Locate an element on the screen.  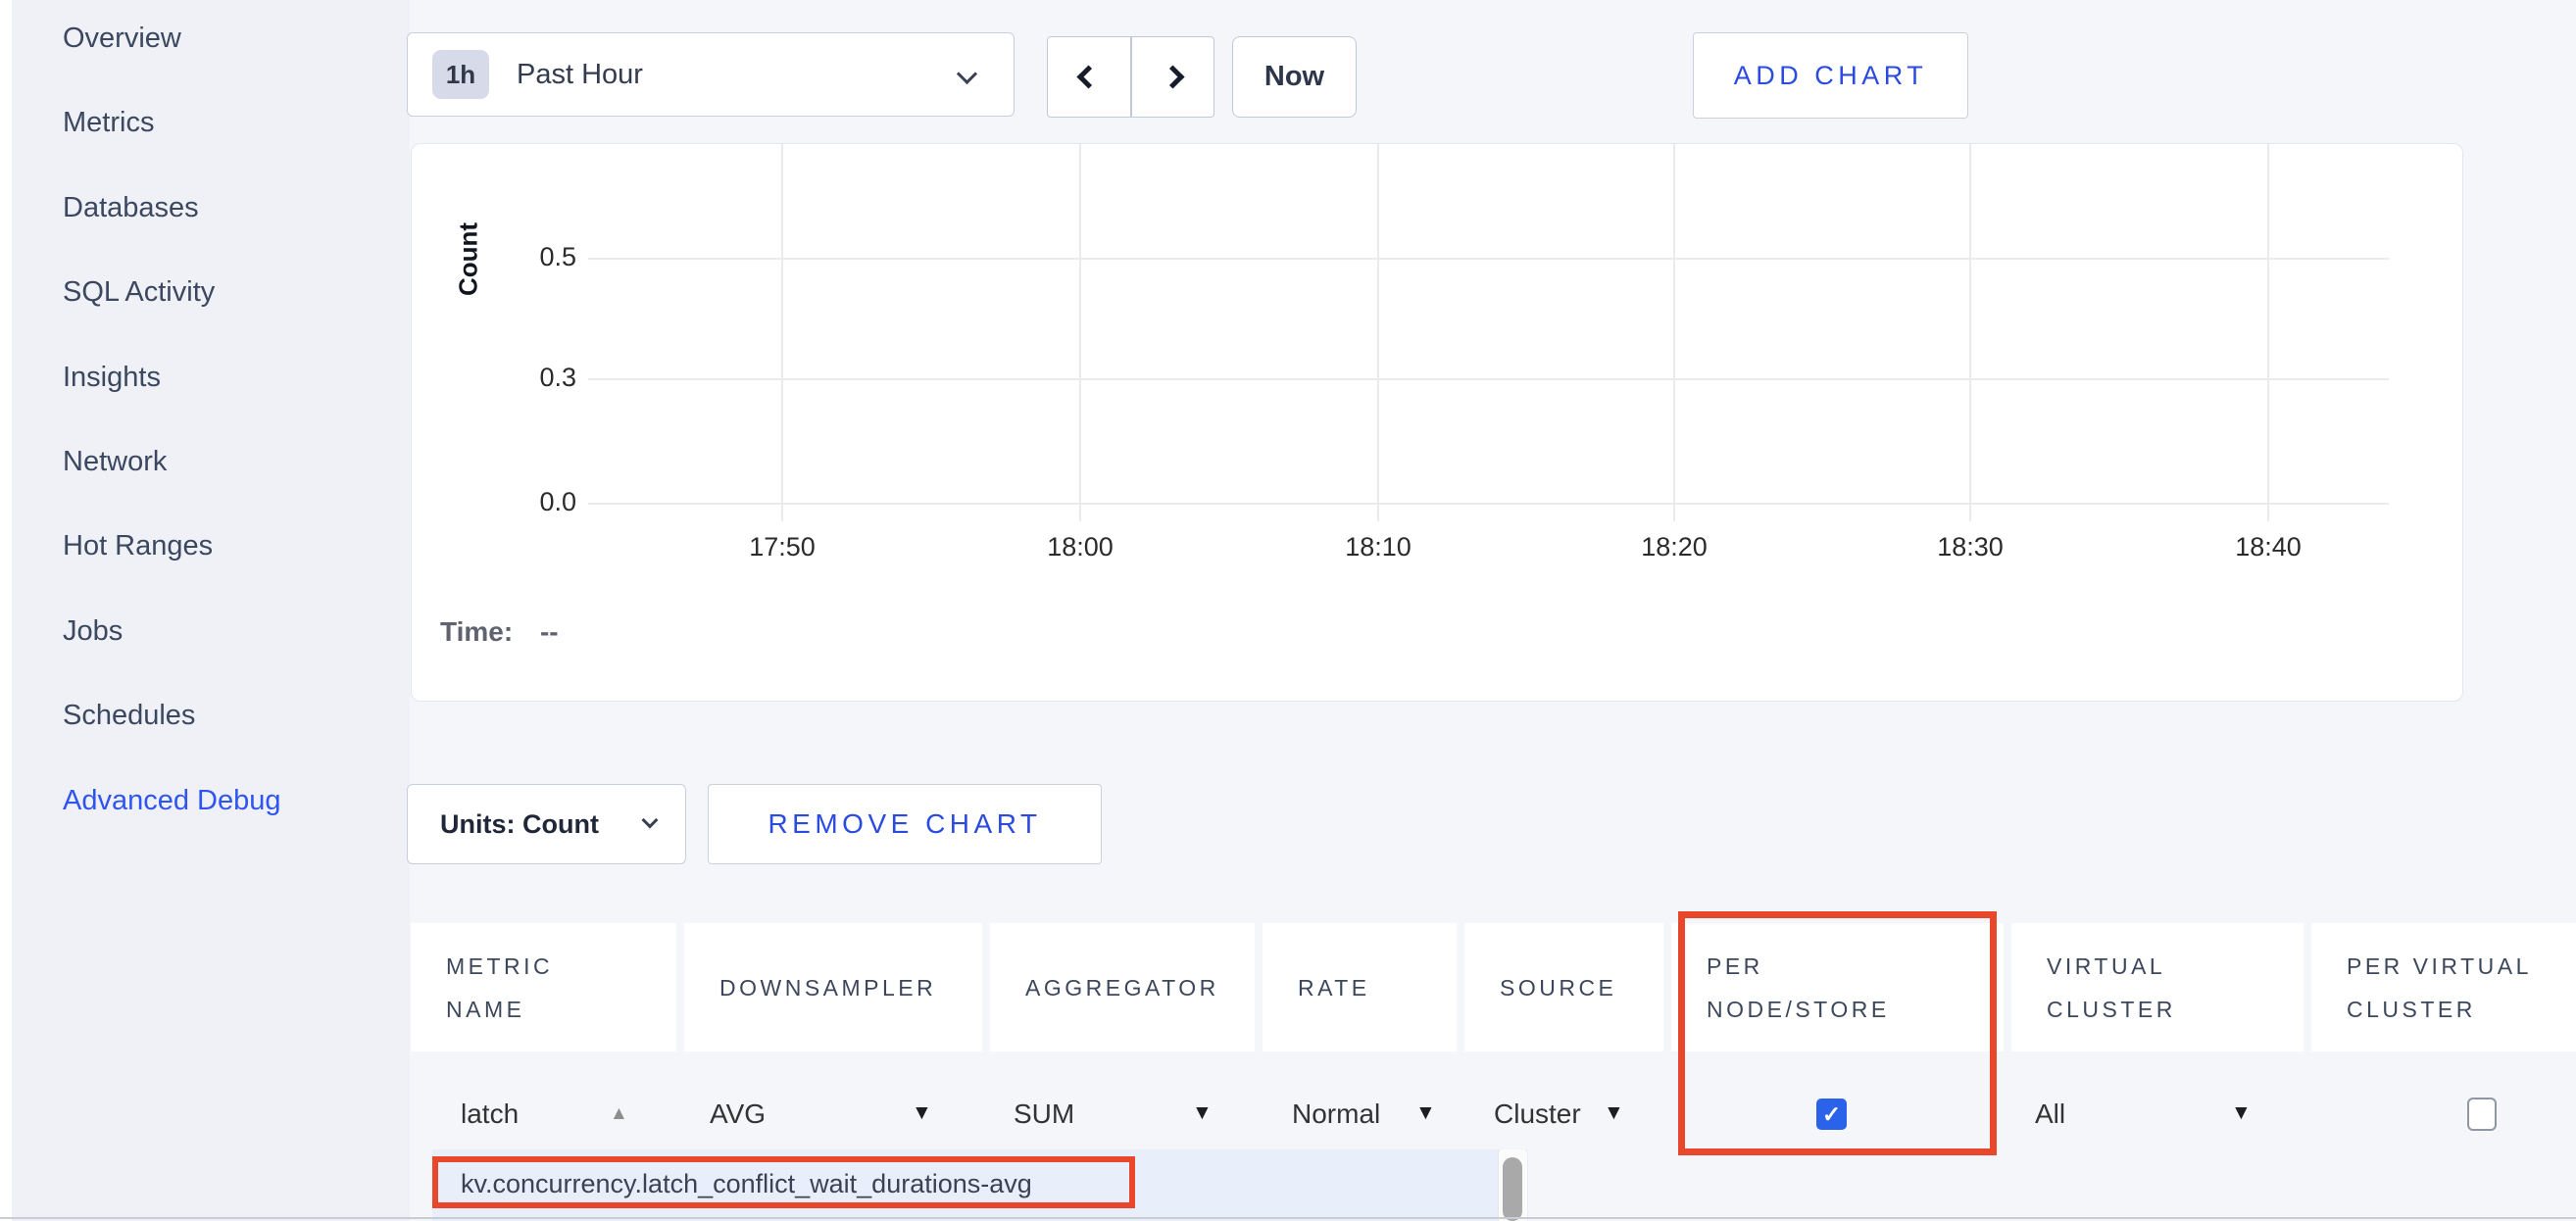
time-shift-buttons is located at coordinates (1130, 77).